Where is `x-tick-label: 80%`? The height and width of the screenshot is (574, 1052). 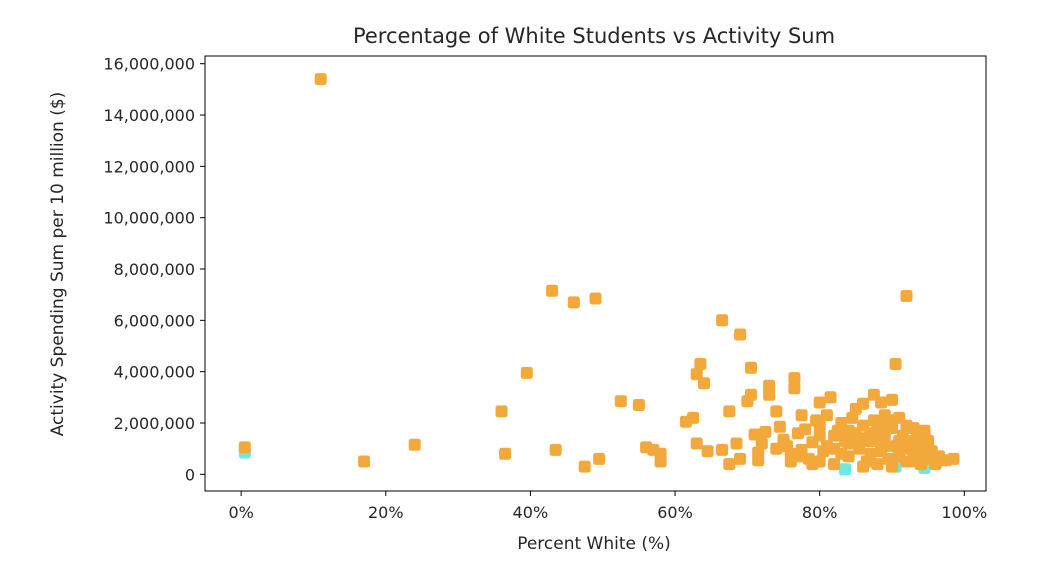 x-tick-label: 80% is located at coordinates (820, 512).